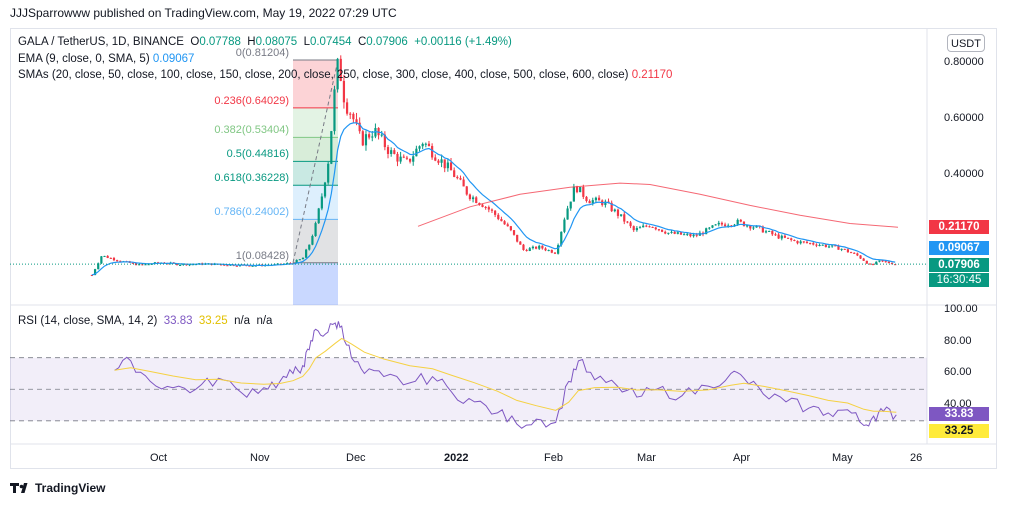  What do you see at coordinates (315, 84) in the screenshot?
I see `fib-zone` at bounding box center [315, 84].